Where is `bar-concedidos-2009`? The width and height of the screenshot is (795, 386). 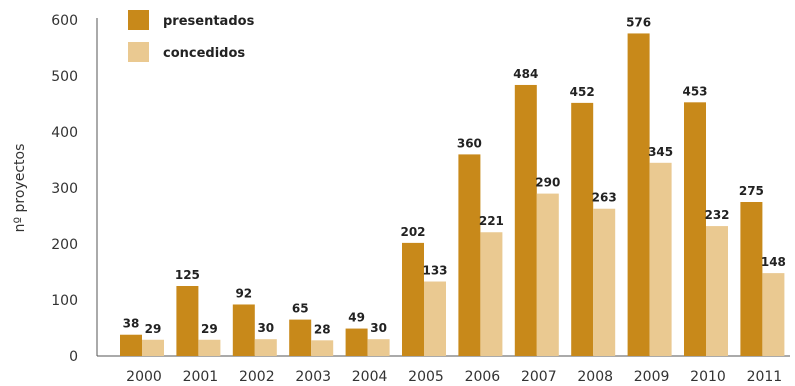 bar-concedidos-2009 is located at coordinates (660, 259).